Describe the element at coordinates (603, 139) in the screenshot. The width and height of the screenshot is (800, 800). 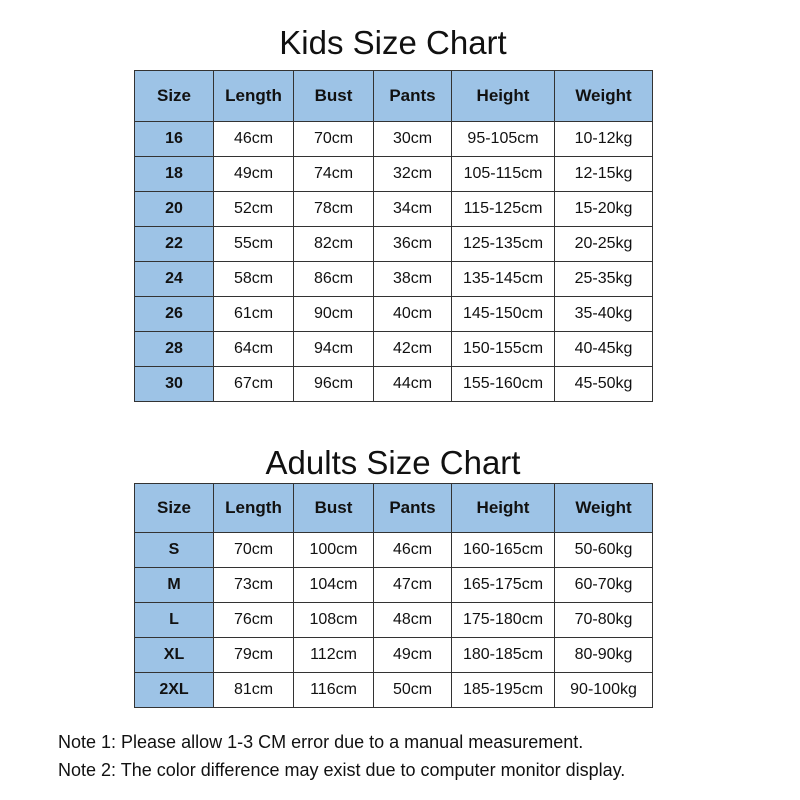
I see `table-cell: 10-12kg` at that location.